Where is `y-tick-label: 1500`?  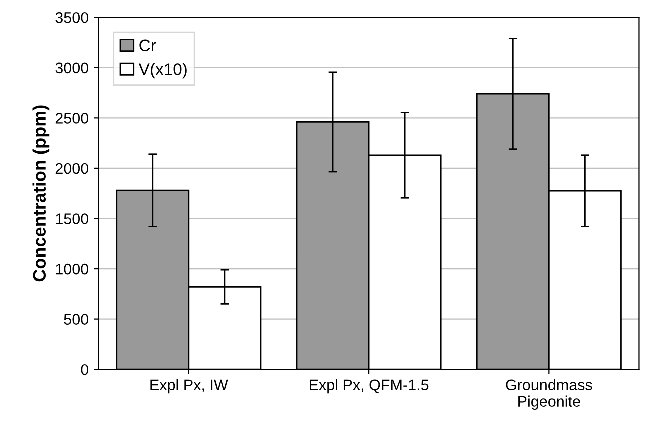 y-tick-label: 1500 is located at coordinates (72, 219).